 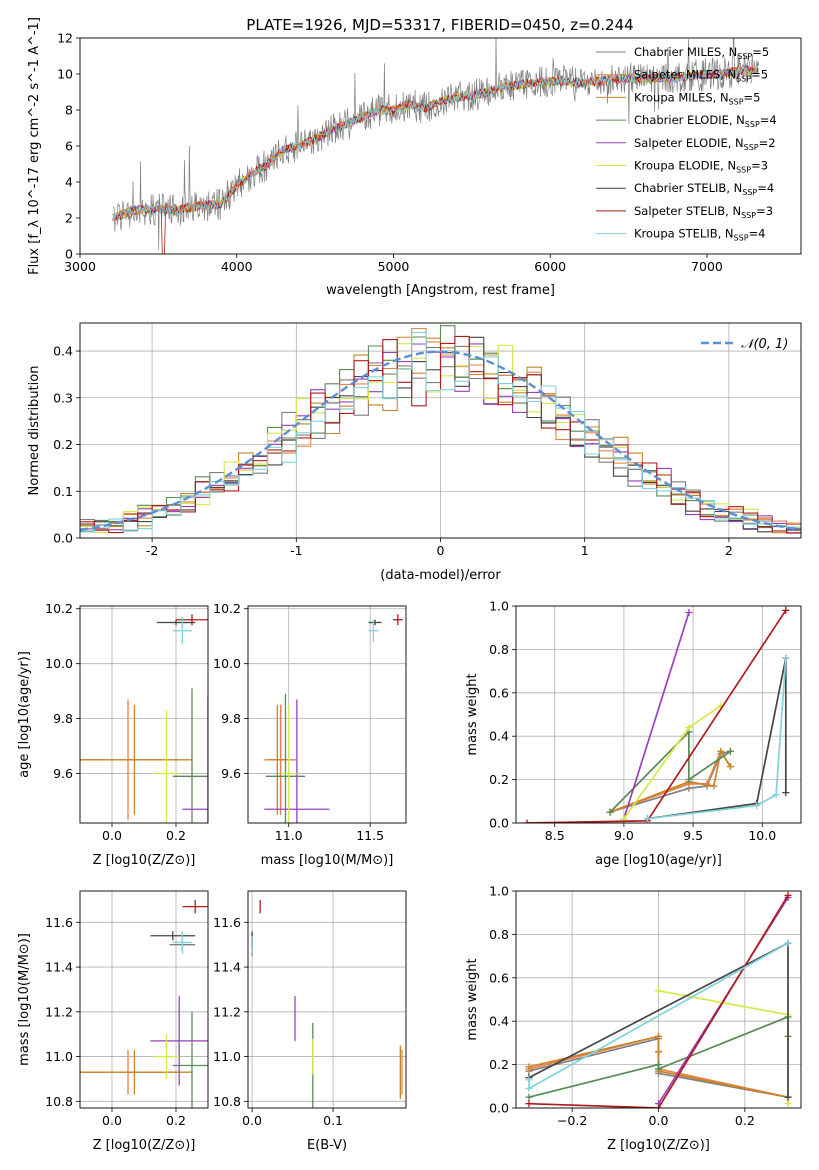 What do you see at coordinates (333, 1120) in the screenshot?
I see `x-tick-label: 0.1` at bounding box center [333, 1120].